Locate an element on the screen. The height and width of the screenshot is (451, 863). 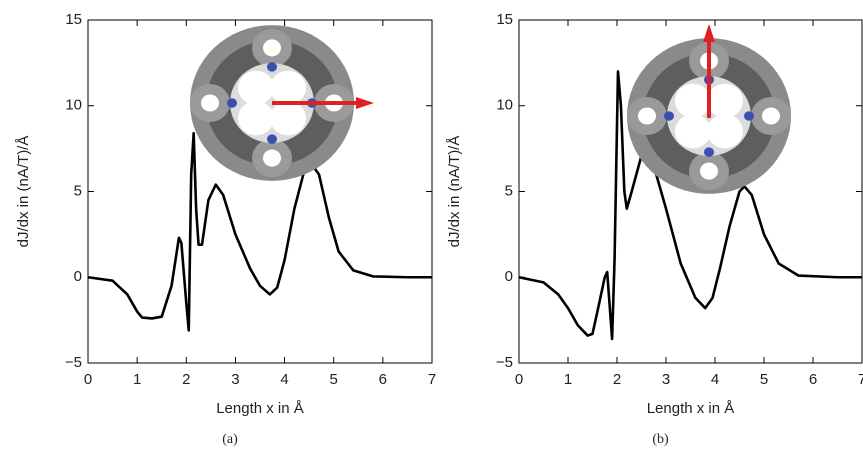
caption: (a) is located at coordinates (230, 439).